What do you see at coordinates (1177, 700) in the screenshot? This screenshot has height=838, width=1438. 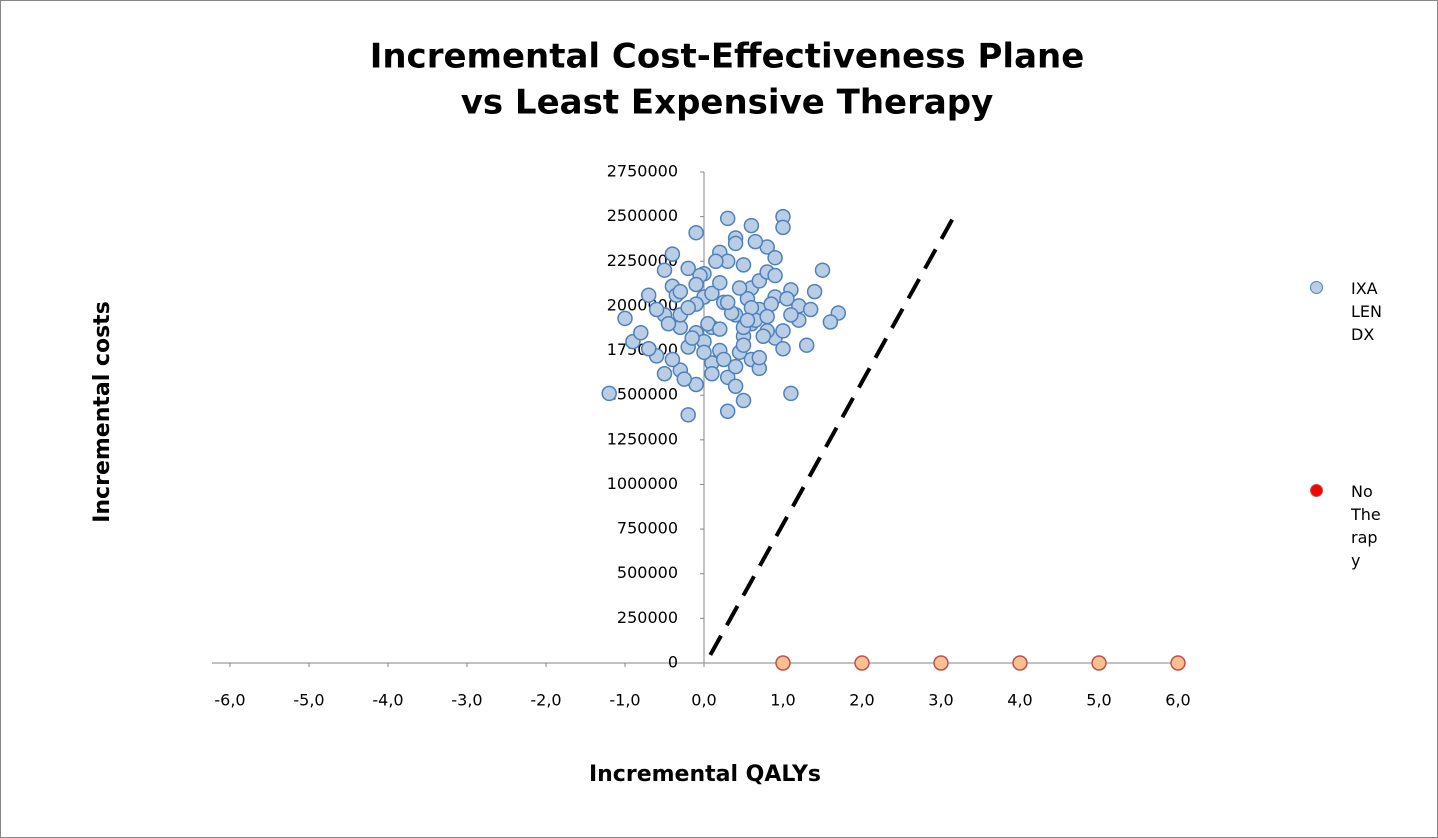 I see `x-tick-label: 6,0` at bounding box center [1177, 700].